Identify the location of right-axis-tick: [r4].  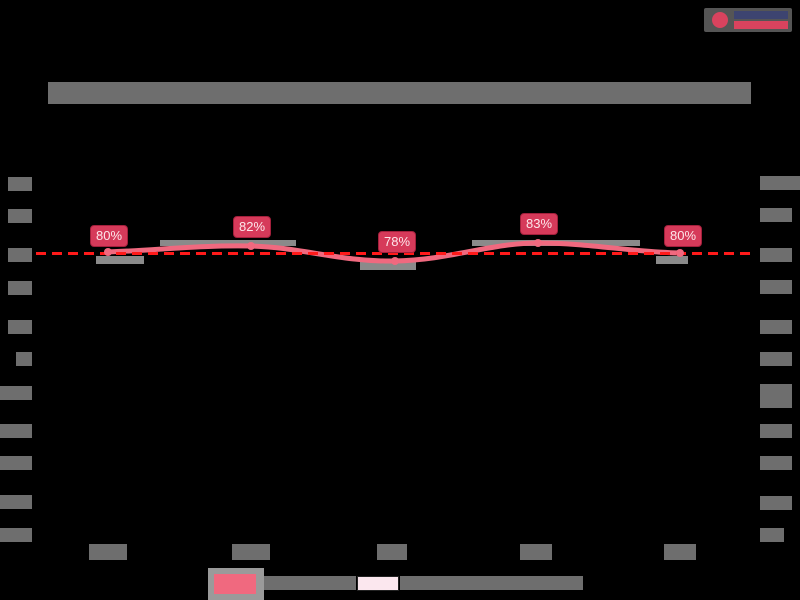
(776, 287).